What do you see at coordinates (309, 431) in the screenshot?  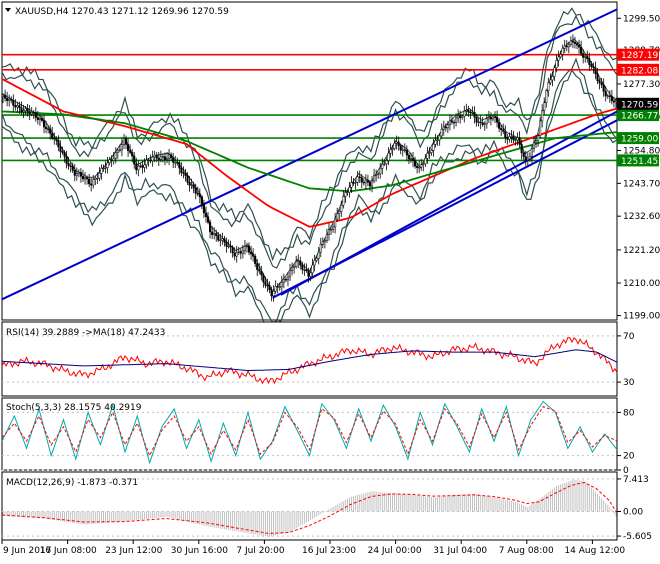 I see `stoch-signal-line` at bounding box center [309, 431].